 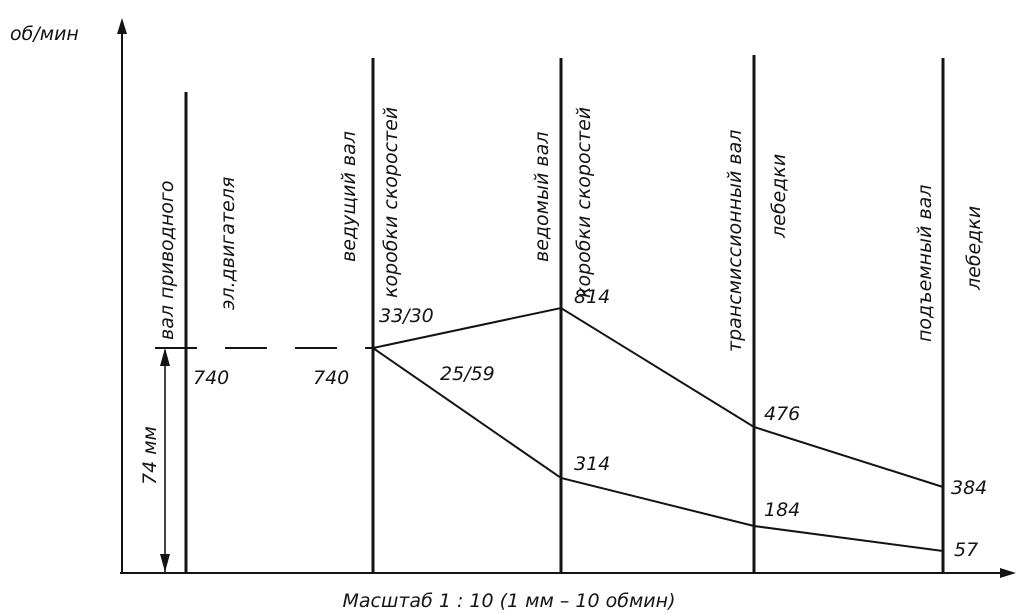 I want to click on shaft-label-driven-2: коробки скоростей, so click(x=584, y=202).